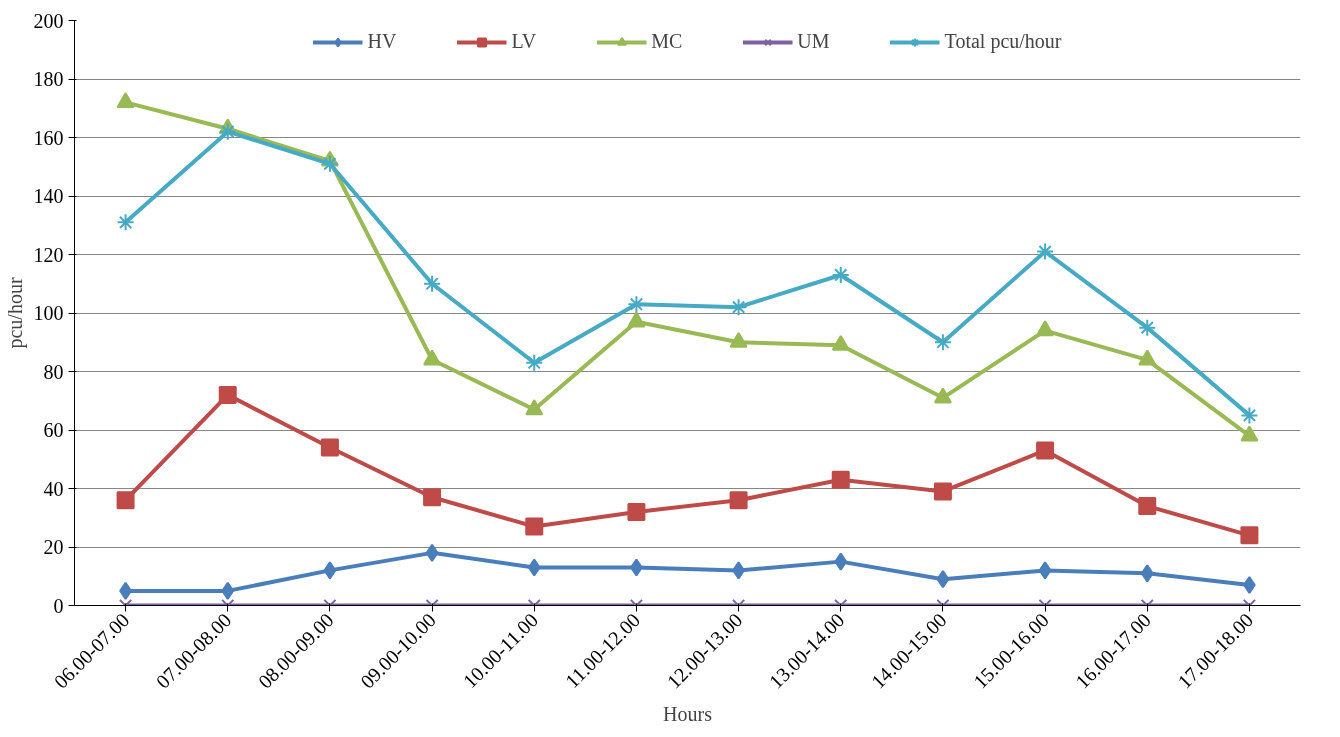 The image size is (1340, 737). I want to click on y-tick-label: 180, so click(48, 79).